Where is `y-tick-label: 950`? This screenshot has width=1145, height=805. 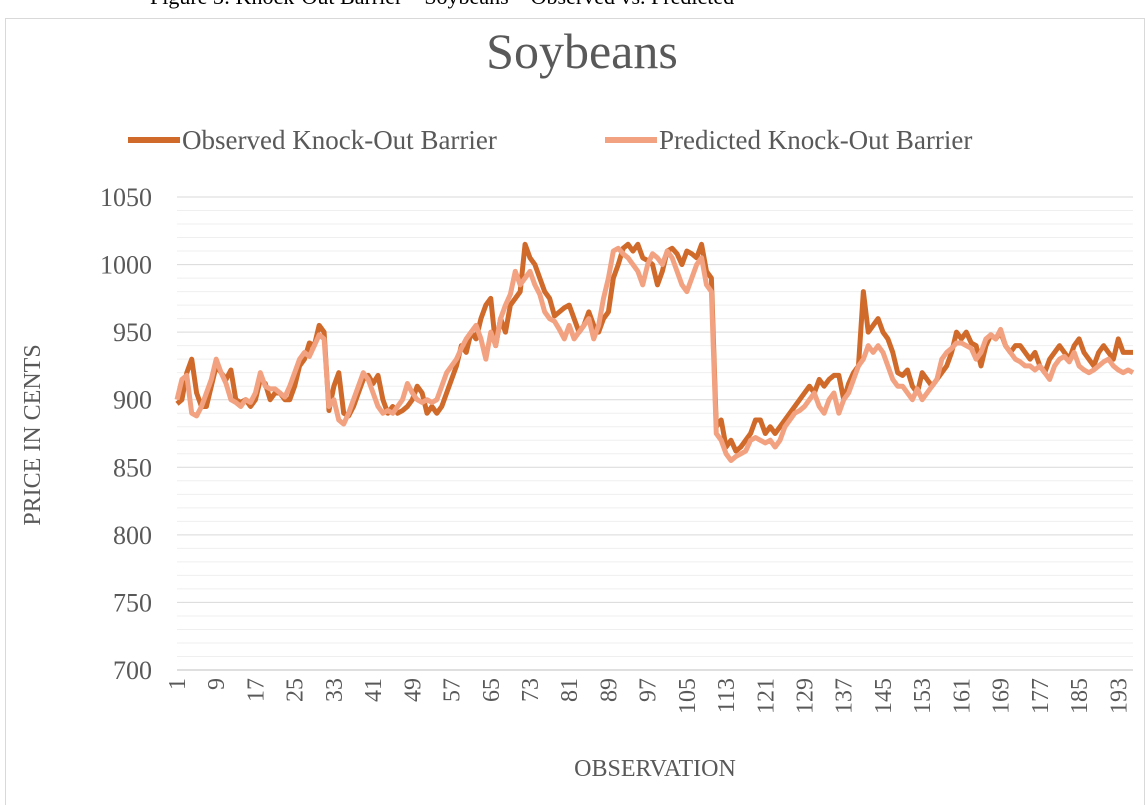 y-tick-label: 950 is located at coordinates (132, 332).